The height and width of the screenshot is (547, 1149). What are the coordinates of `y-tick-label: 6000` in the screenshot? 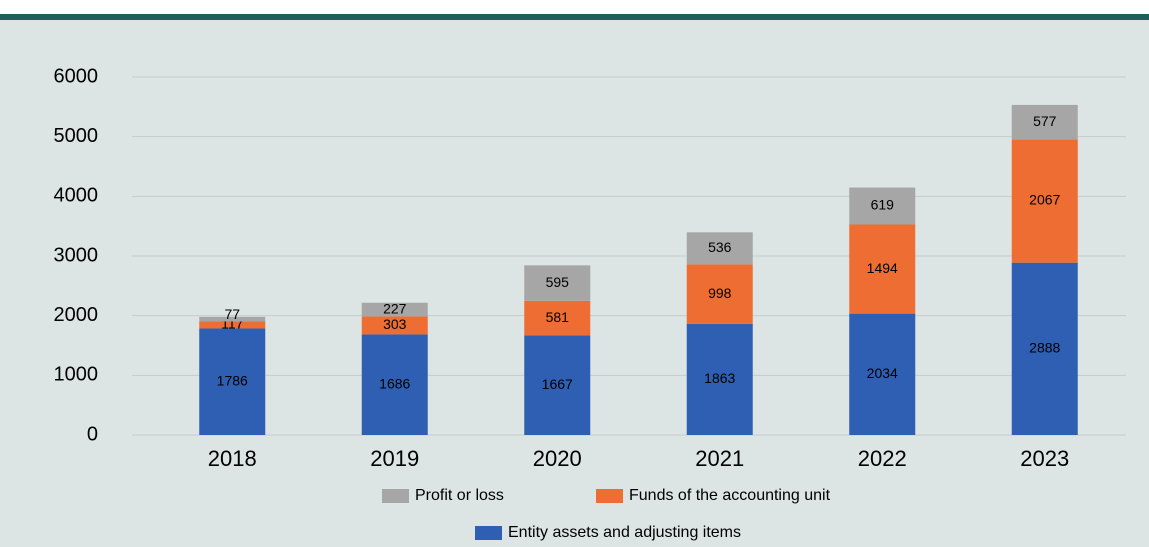 It's located at (76, 76).